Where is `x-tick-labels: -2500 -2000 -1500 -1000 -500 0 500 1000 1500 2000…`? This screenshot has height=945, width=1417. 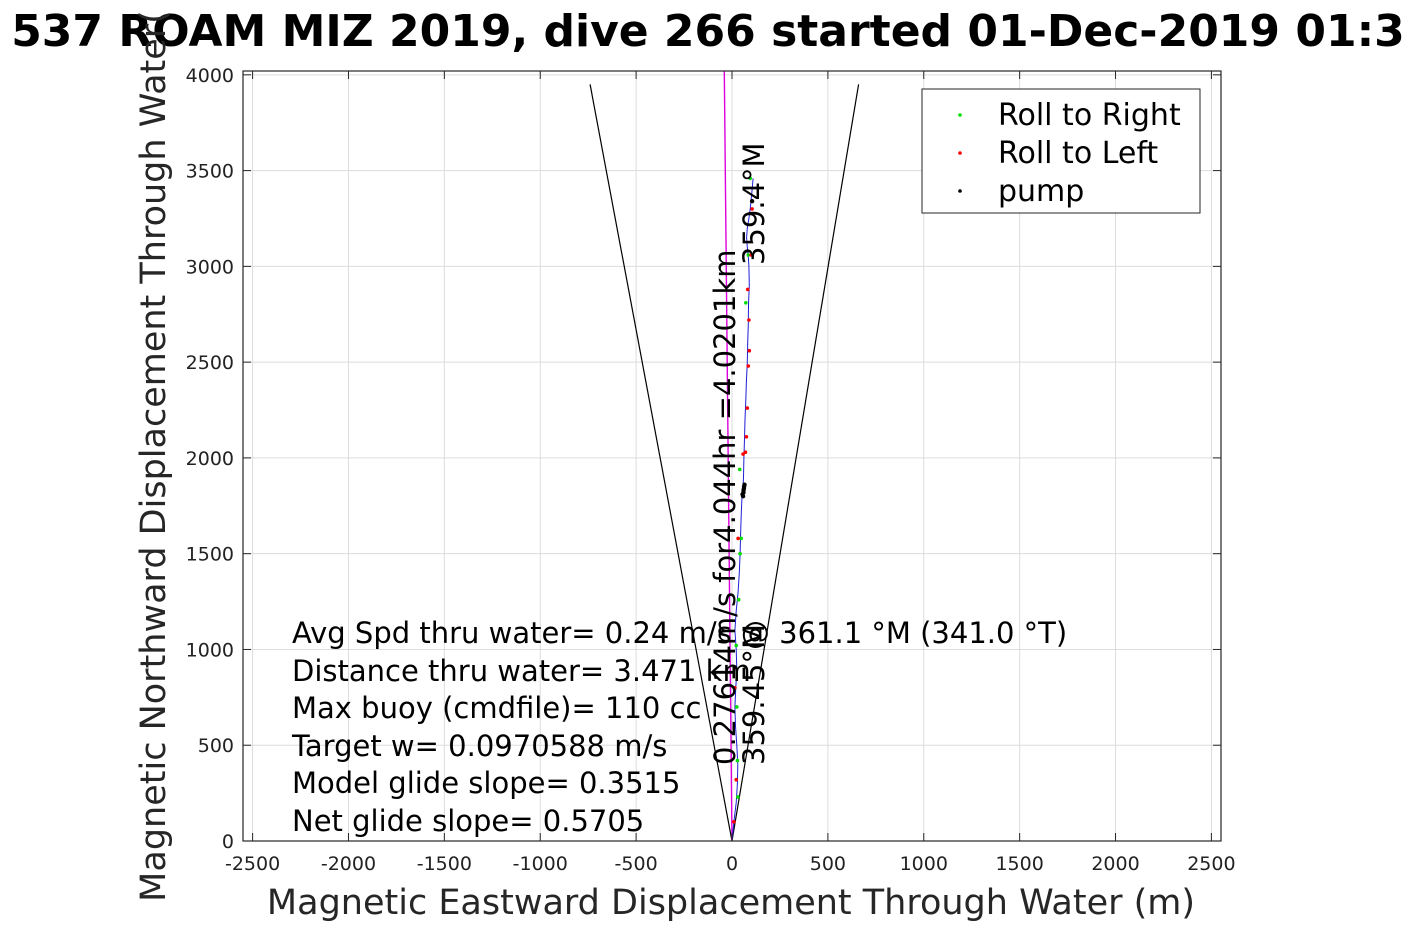
x-tick-labels: -2500 -2000 -1500 -1000 -500 0 500 1000 1500 2000… is located at coordinates (730, 864).